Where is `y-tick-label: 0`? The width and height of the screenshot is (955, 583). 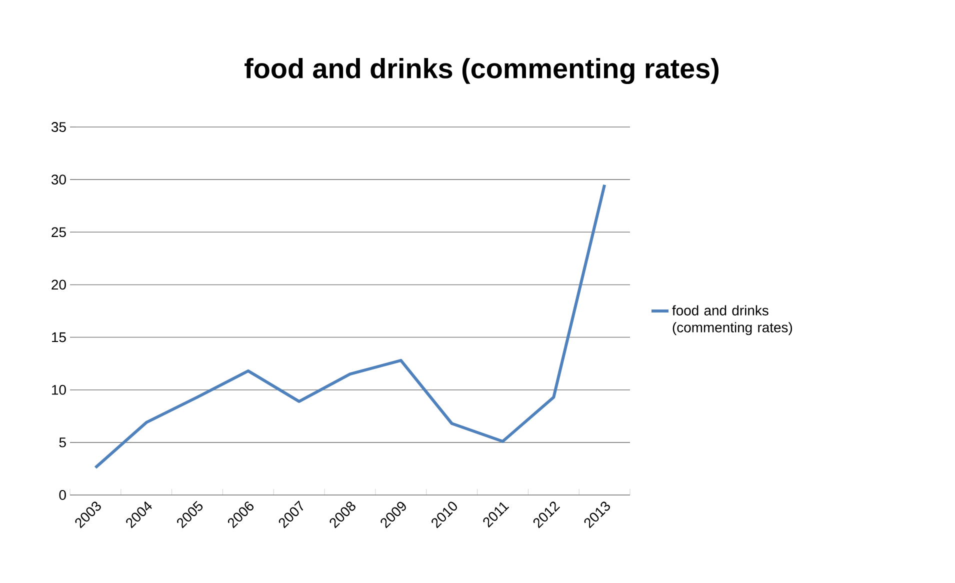
y-tick-label: 0 is located at coordinates (62, 495).